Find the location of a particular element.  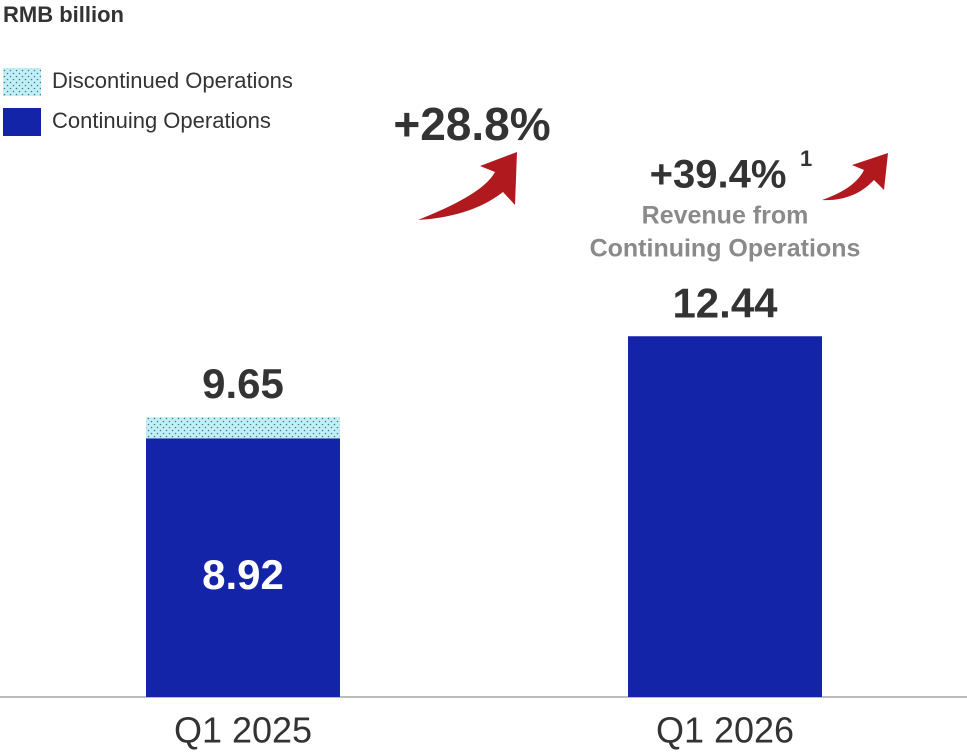

legend-label: Discontinued Operations is located at coordinates (172, 80).